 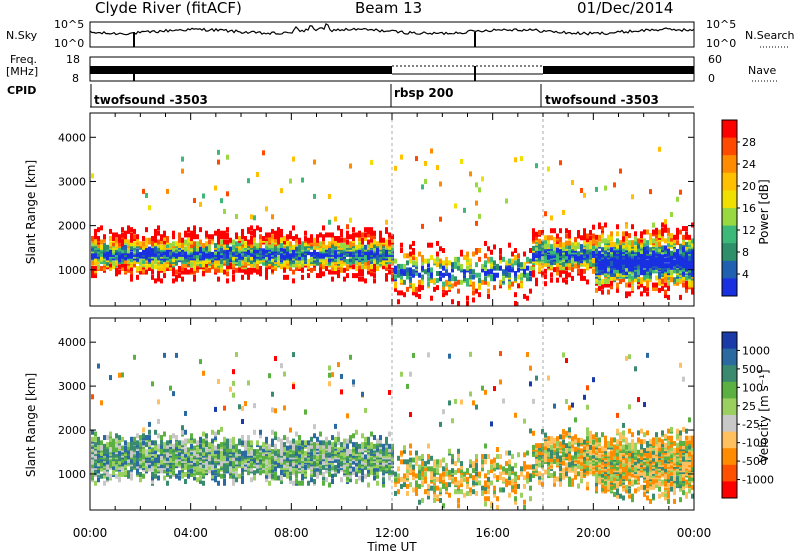 I want to click on cpid-segment-2: rbsp 200, so click(x=424, y=93).